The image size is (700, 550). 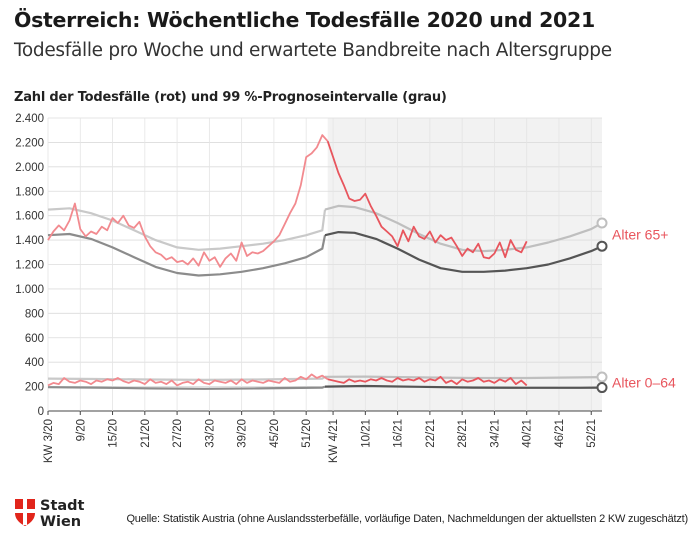 What do you see at coordinates (81, 430) in the screenshot?
I see `x-tick-label: 9/20` at bounding box center [81, 430].